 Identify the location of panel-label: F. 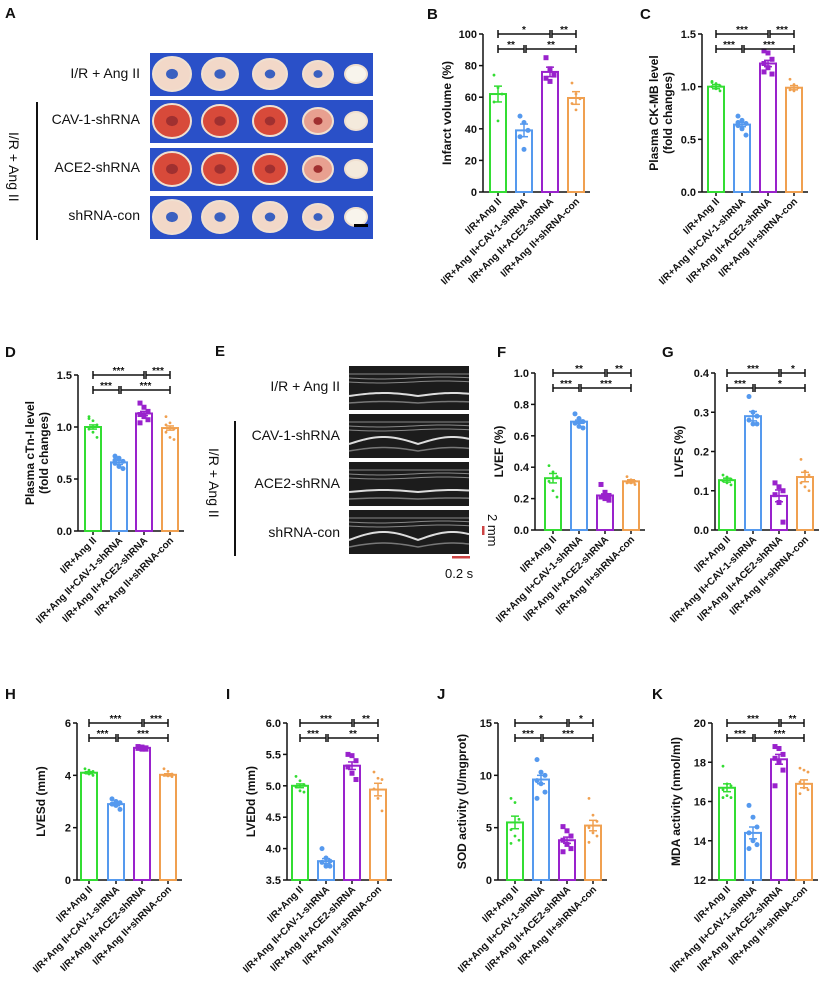
(501, 352).